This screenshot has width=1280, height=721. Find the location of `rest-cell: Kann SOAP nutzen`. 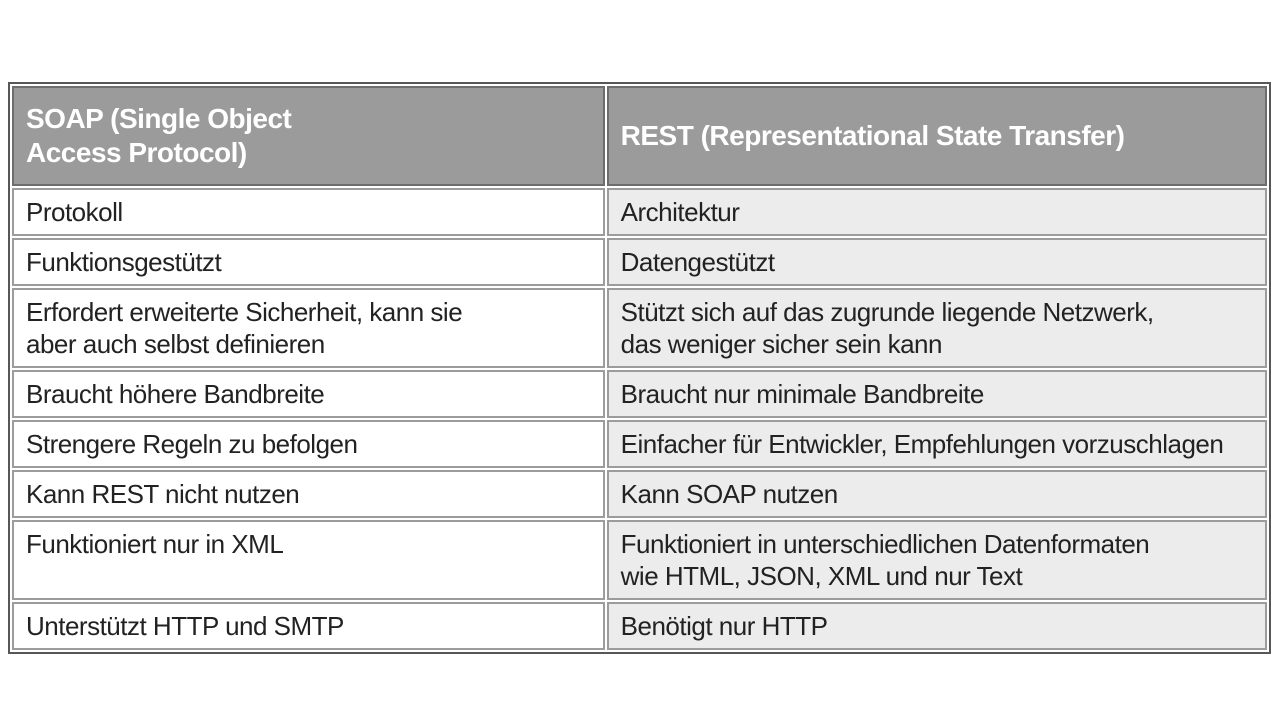

rest-cell: Kann SOAP nutzen is located at coordinates (936, 494).